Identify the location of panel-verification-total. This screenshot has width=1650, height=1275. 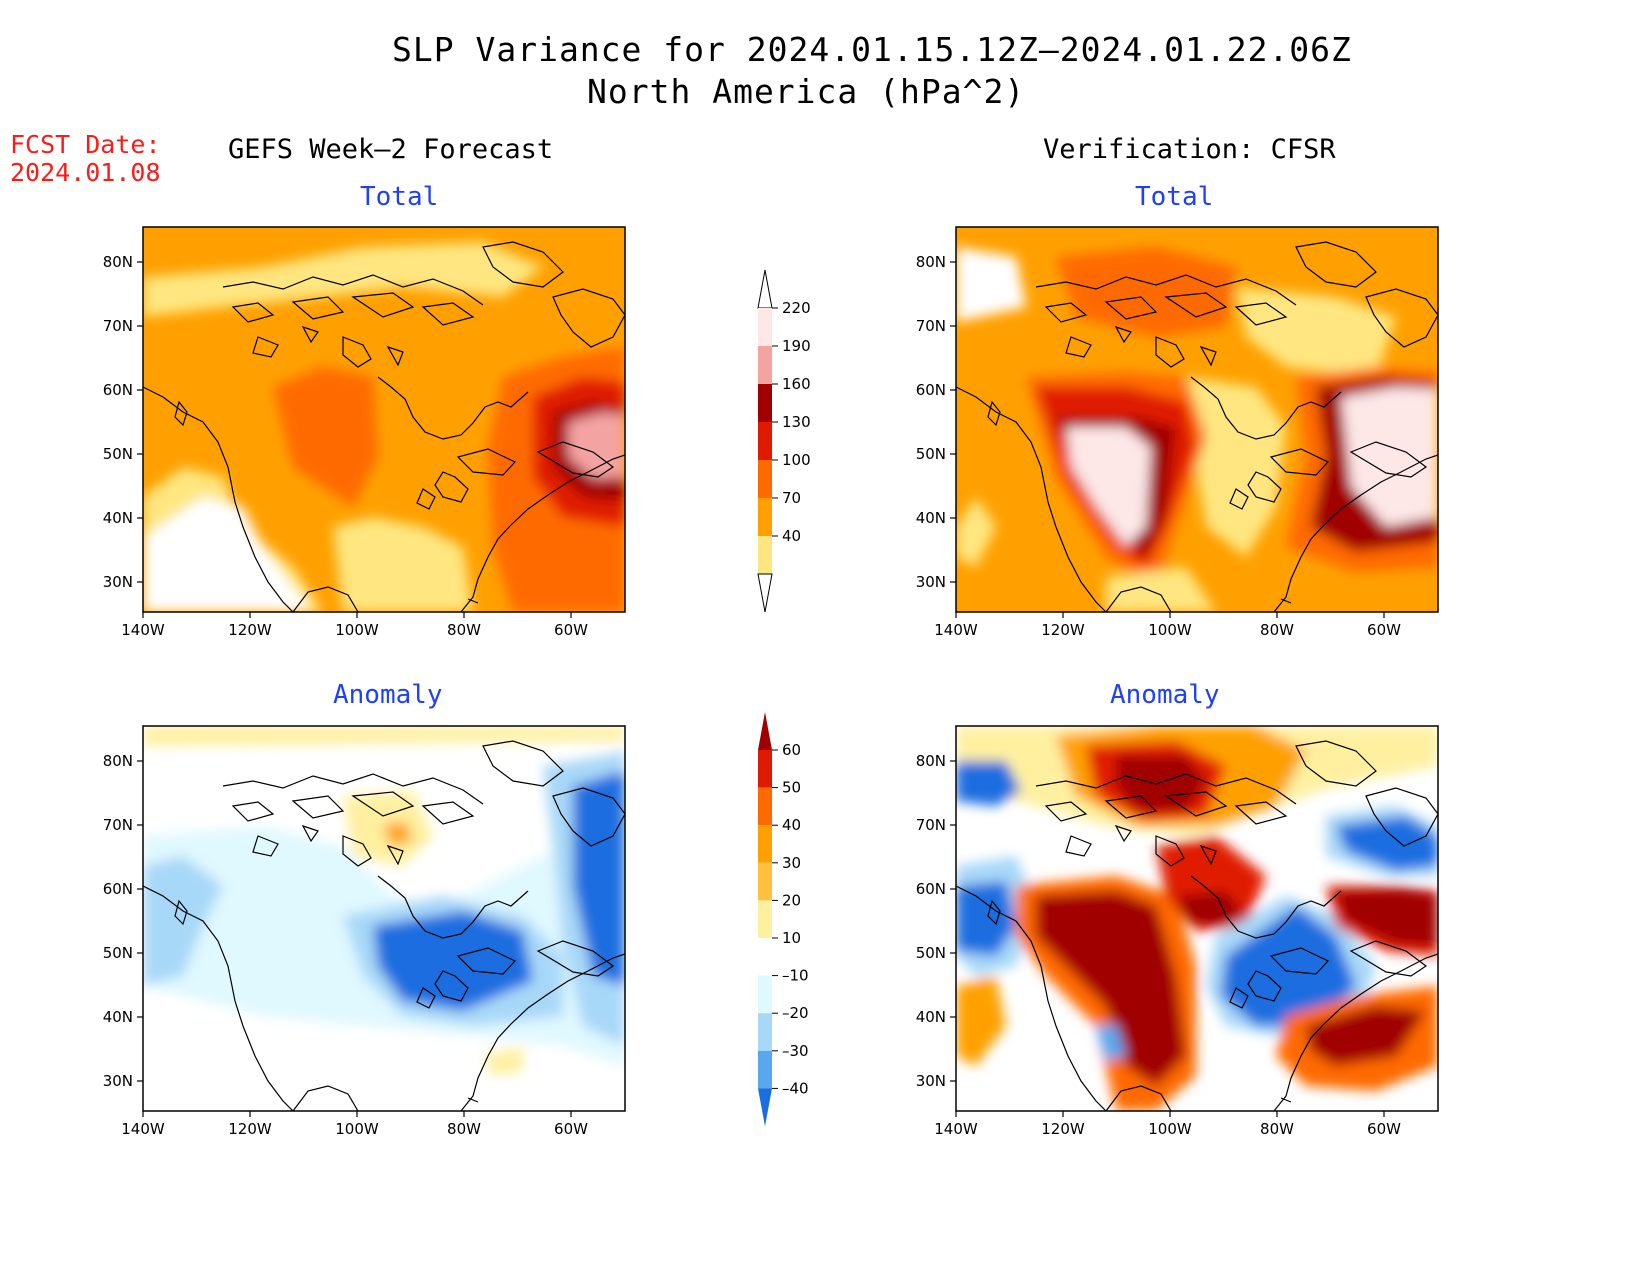
(1197, 419).